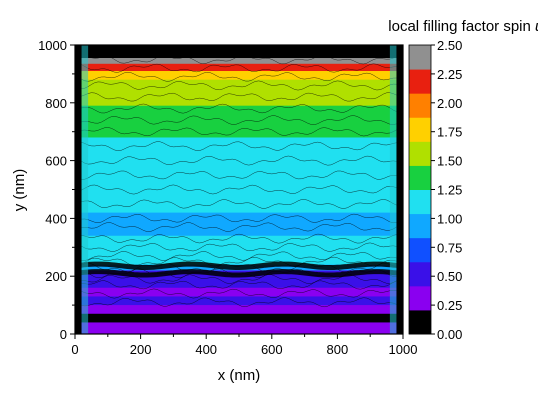 The image size is (538, 408). What do you see at coordinates (403, 349) in the screenshot?
I see `x-tick-label: 1000` at bounding box center [403, 349].